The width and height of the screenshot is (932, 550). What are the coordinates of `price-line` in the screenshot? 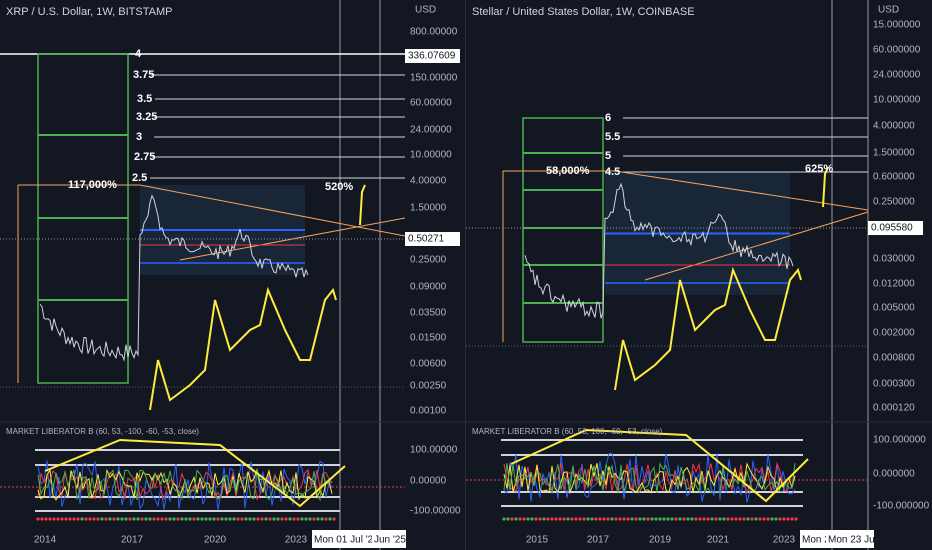 It's located at (174, 278).